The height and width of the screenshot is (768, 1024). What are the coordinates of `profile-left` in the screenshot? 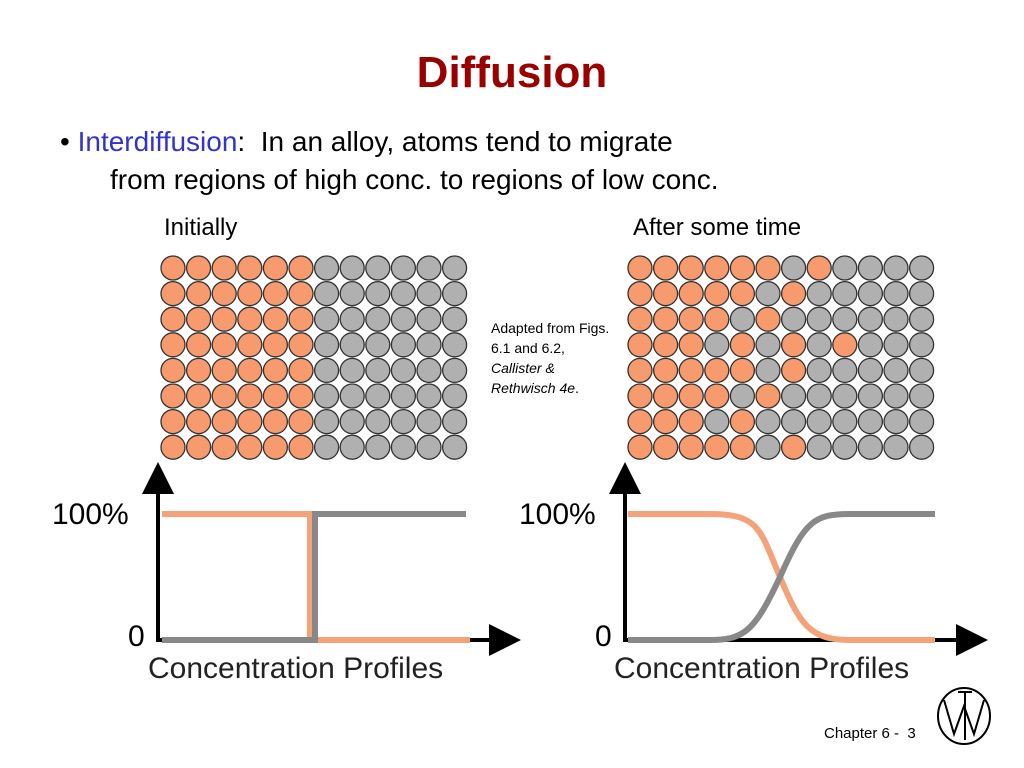 It's located at (331, 559).